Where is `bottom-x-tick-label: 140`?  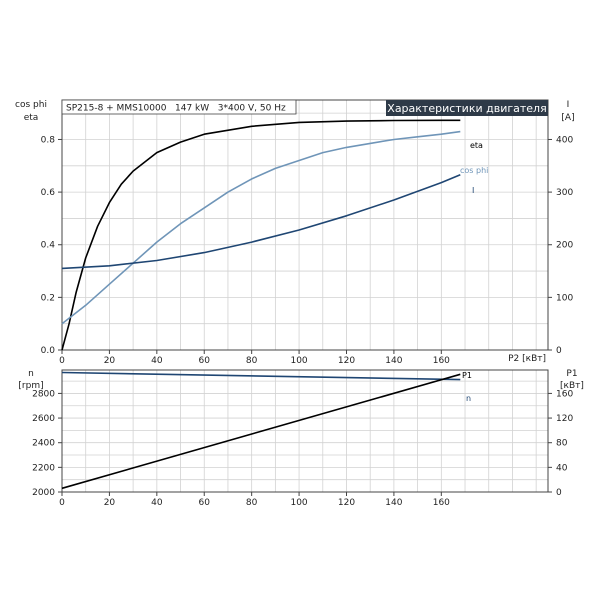
bottom-x-tick-label: 140 is located at coordinates (393, 503).